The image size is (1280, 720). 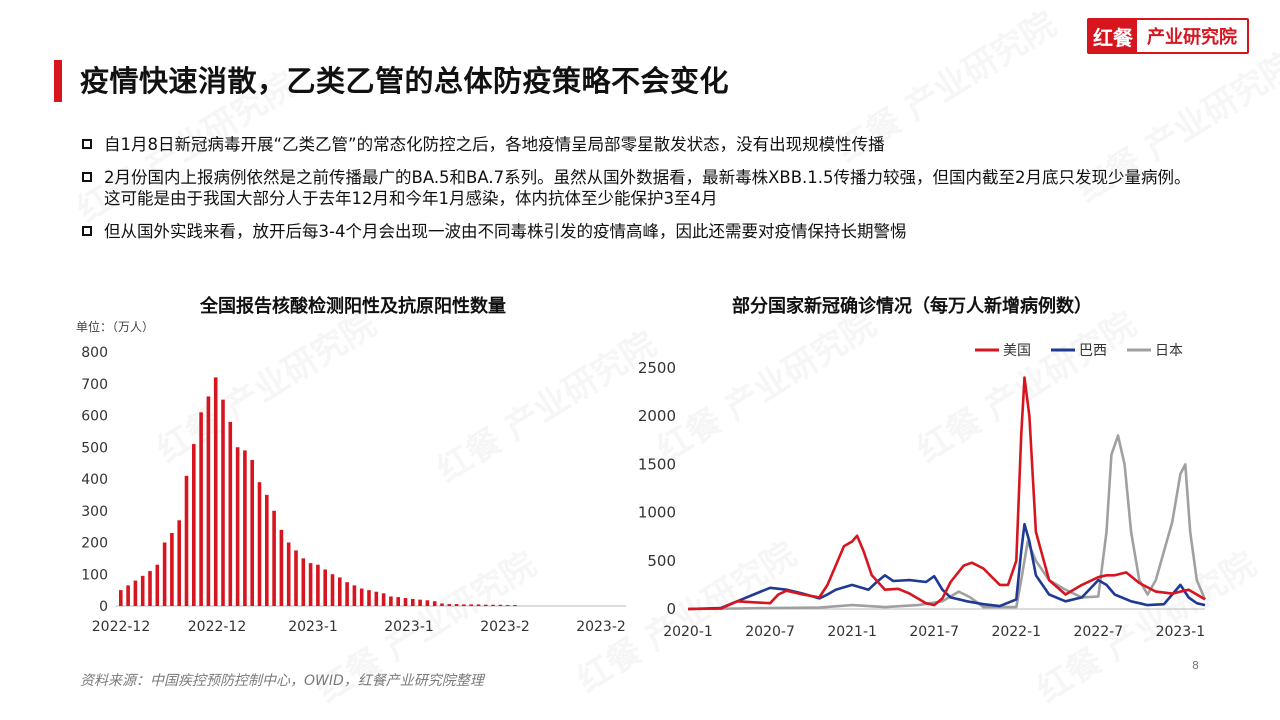 What do you see at coordinates (1093, 351) in the screenshot?
I see `legend-label: 巴西` at bounding box center [1093, 351].